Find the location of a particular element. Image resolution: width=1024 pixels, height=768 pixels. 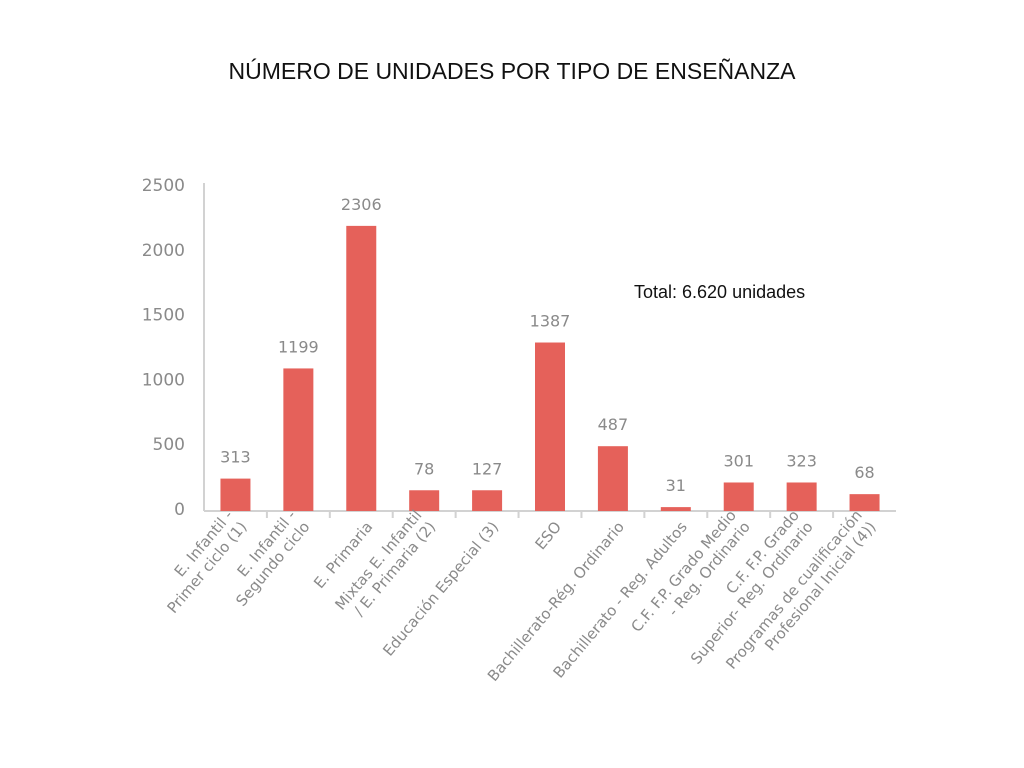

data-label: 1199 is located at coordinates (298, 346).